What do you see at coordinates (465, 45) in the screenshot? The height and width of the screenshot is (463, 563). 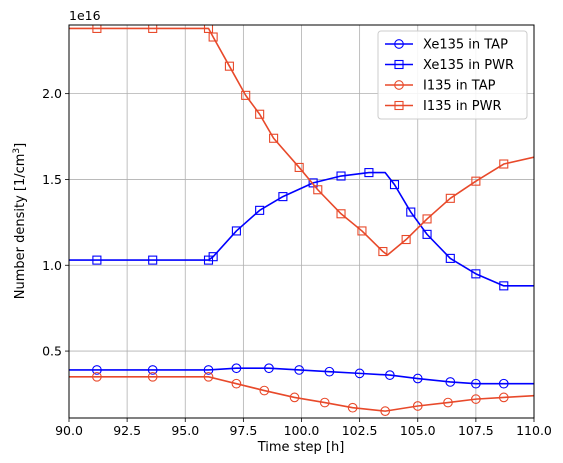 I see `legend-label: Xe135 in TAP` at bounding box center [465, 45].